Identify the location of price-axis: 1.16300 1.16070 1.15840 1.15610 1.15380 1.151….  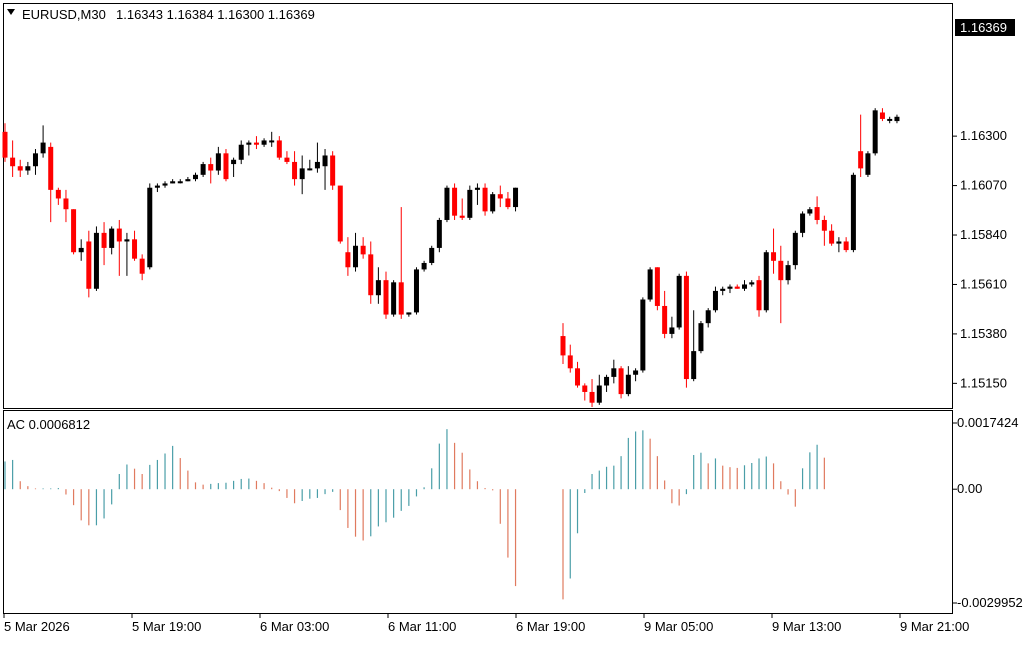
(979, 259).